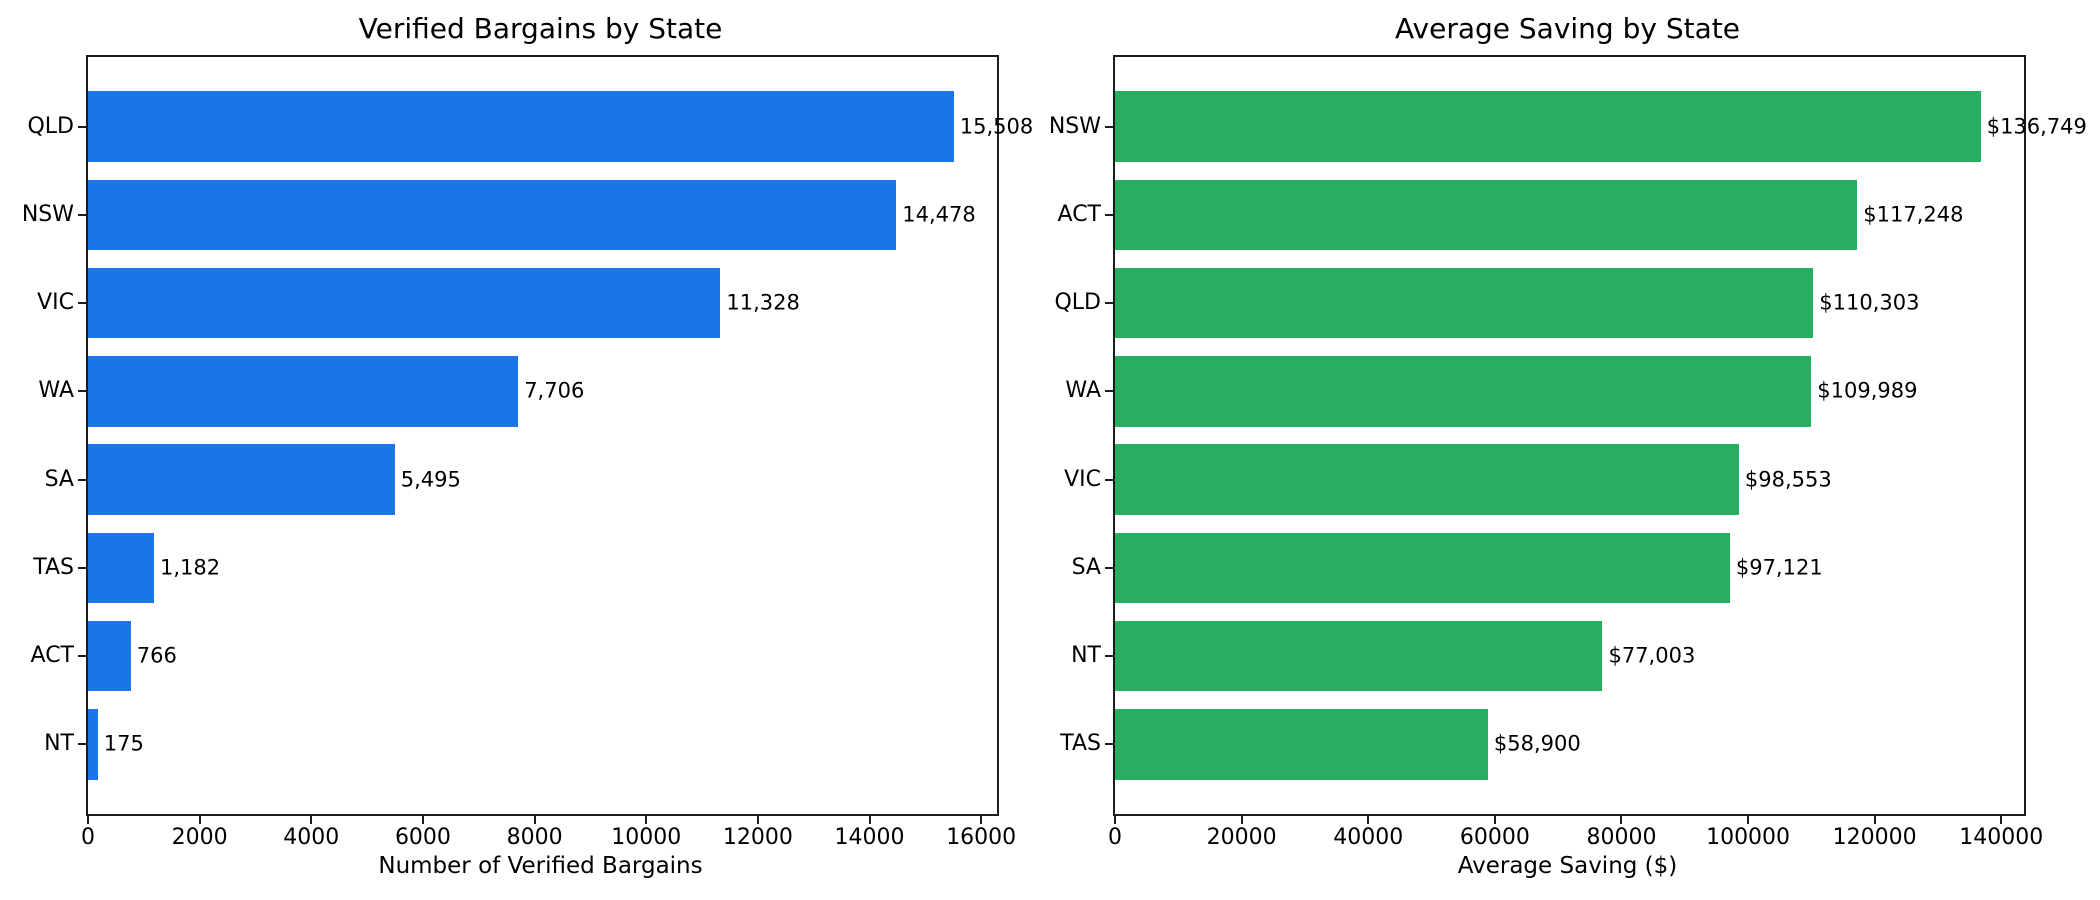 Image resolution: width=2100 pixels, height=900 pixels. Describe the element at coordinates (123, 743) in the screenshot. I see `bar-value-label: 175` at that location.